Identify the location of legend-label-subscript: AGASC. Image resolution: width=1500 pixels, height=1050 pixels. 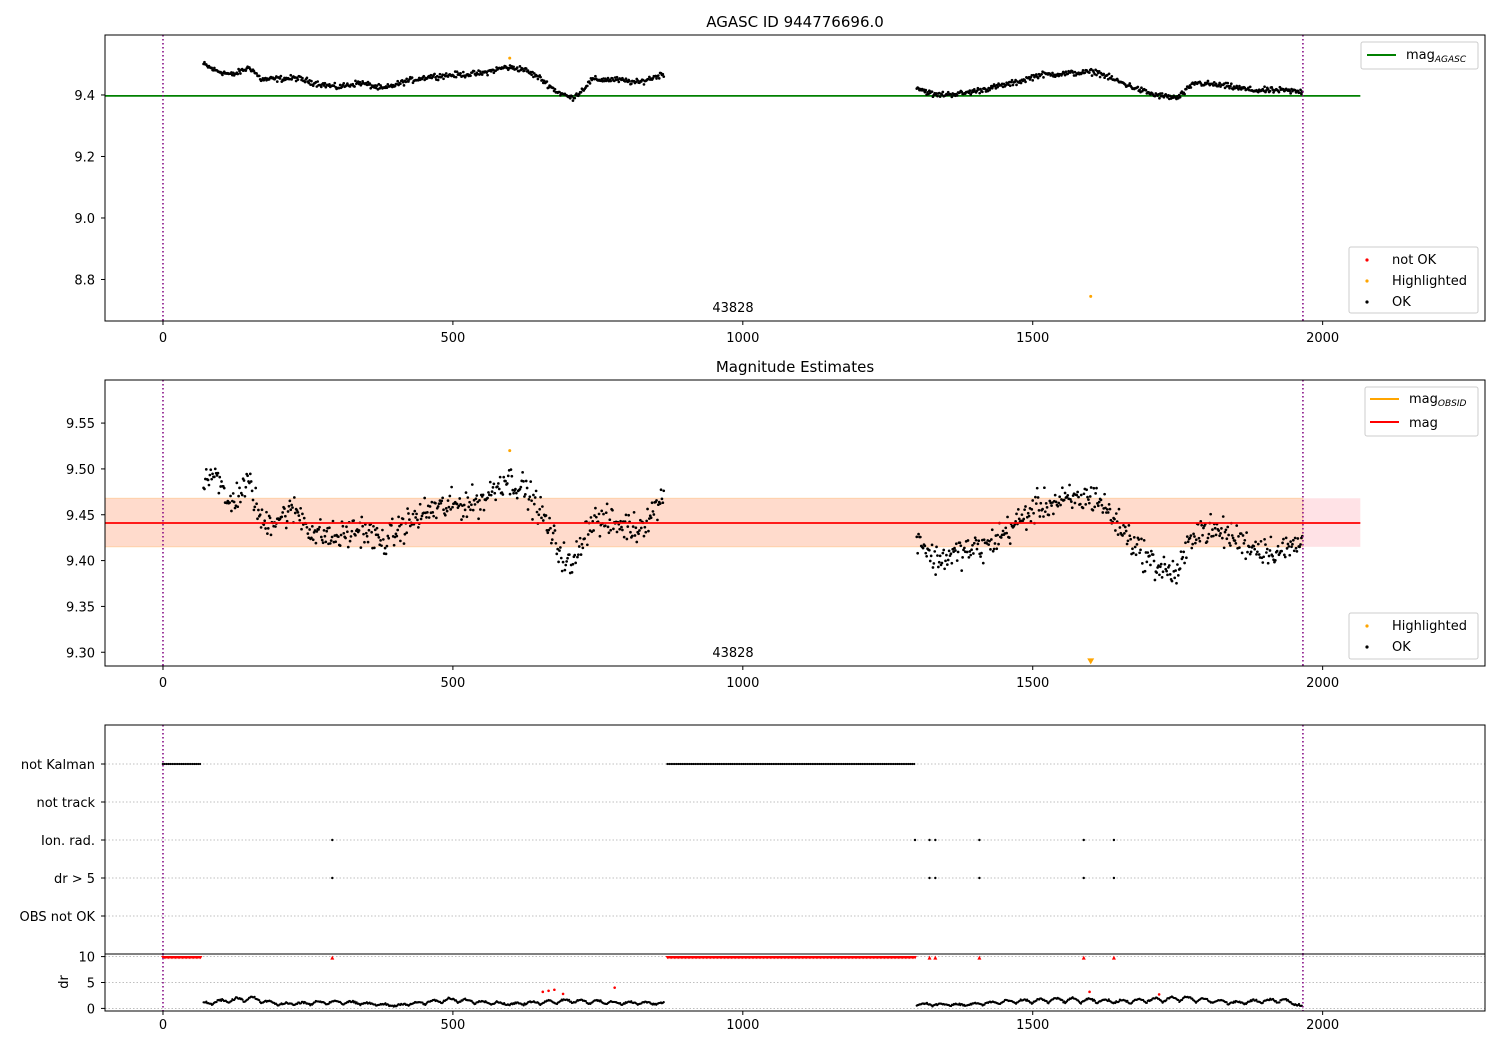
(1450, 60).